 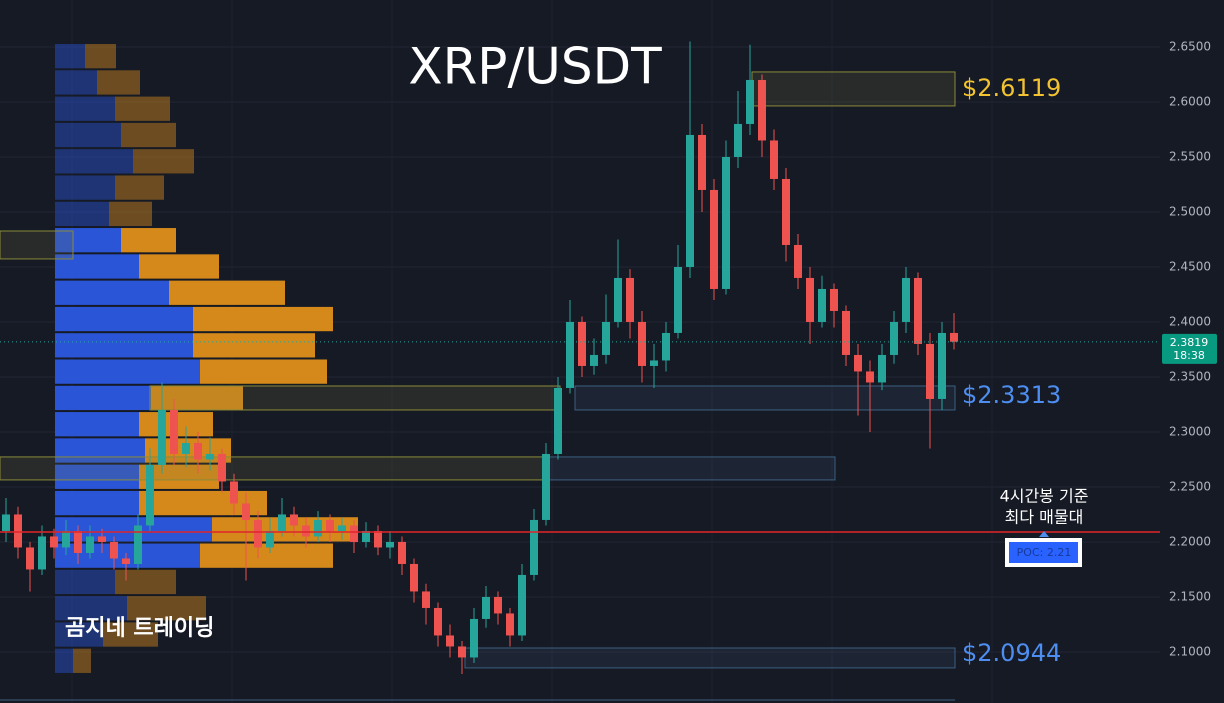 I want to click on poc-pointer, so click(x=1044, y=534).